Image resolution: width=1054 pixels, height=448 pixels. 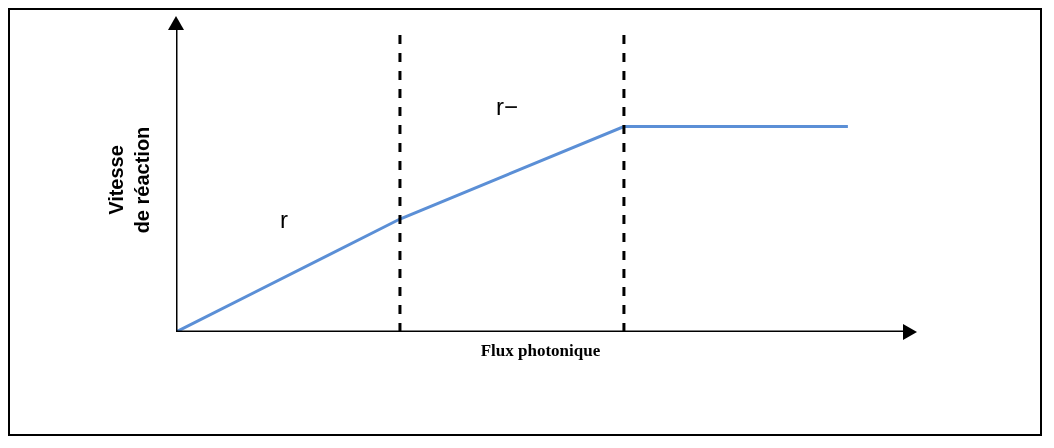 I want to click on annotation: r, so click(x=284, y=219).